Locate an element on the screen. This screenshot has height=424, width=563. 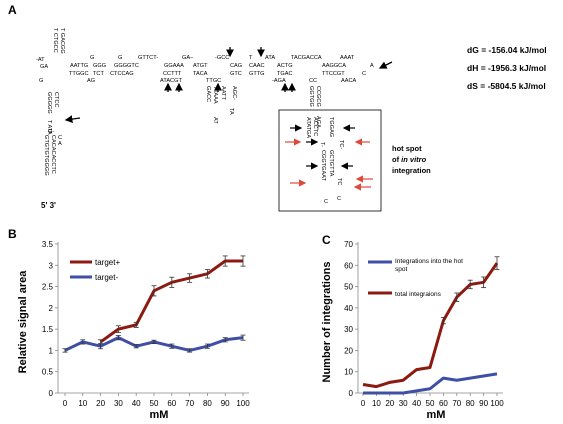
seq-left-col-f: A is located at coordinates (60, 144).